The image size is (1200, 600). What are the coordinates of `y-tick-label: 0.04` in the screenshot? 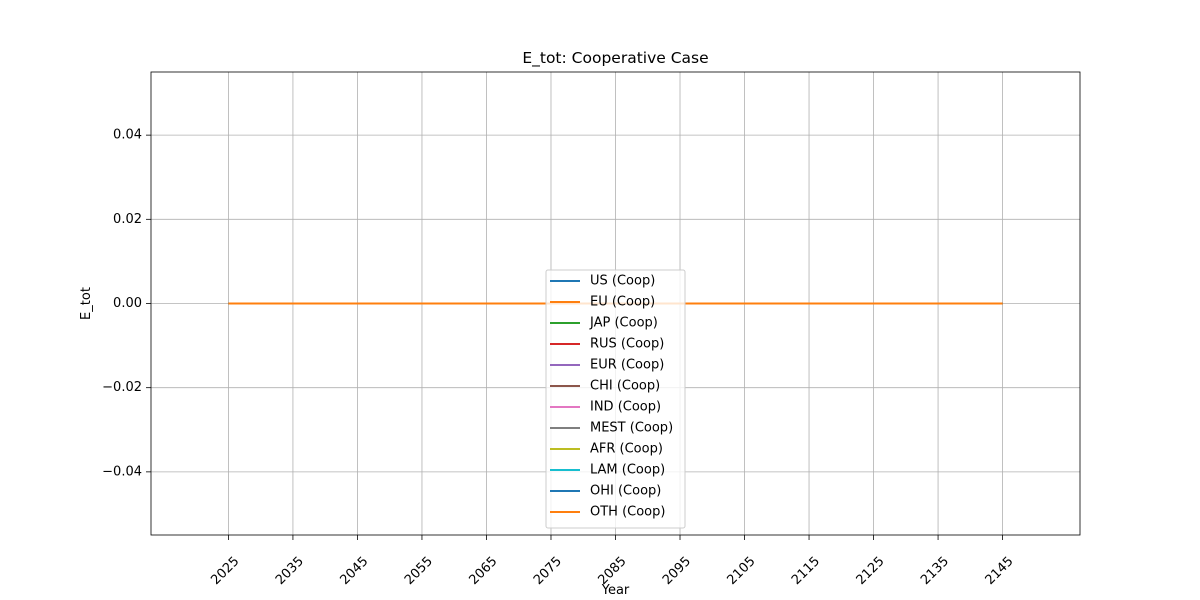 It's located at (127, 135).